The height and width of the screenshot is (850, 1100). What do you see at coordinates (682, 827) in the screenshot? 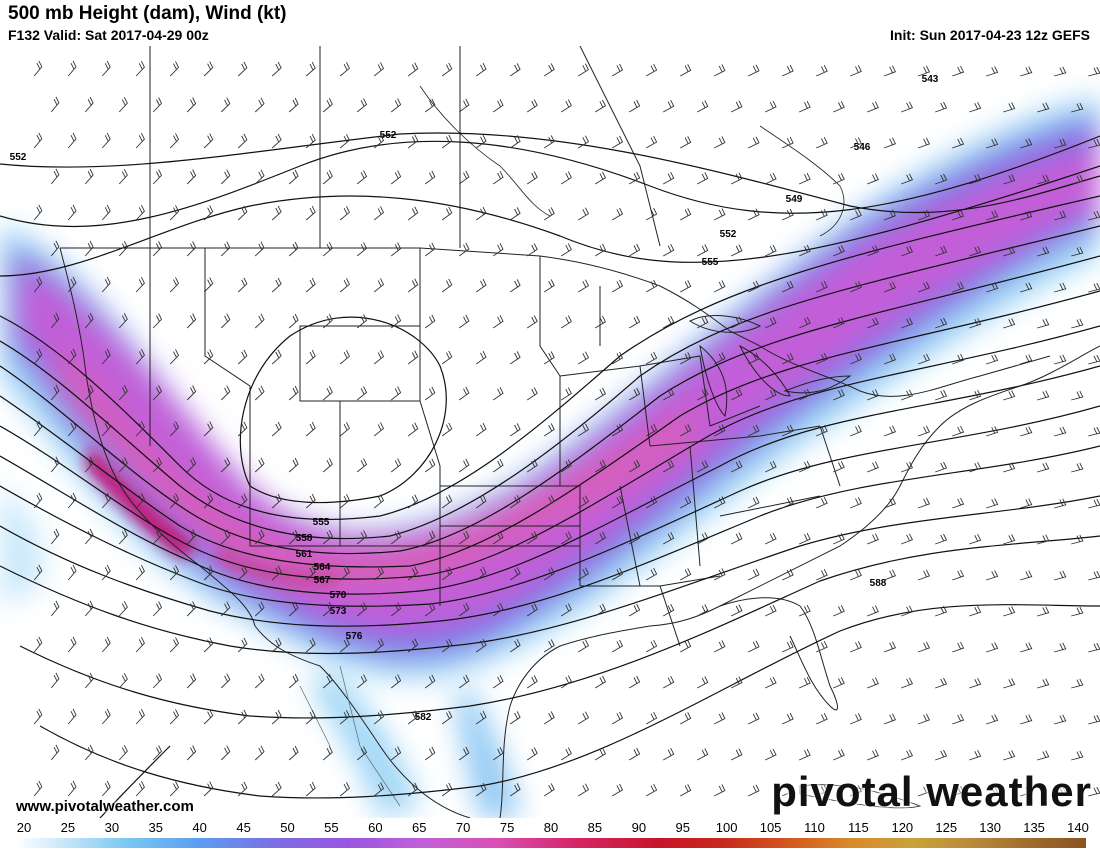
I see `colorbar-tick: 95` at bounding box center [682, 827].